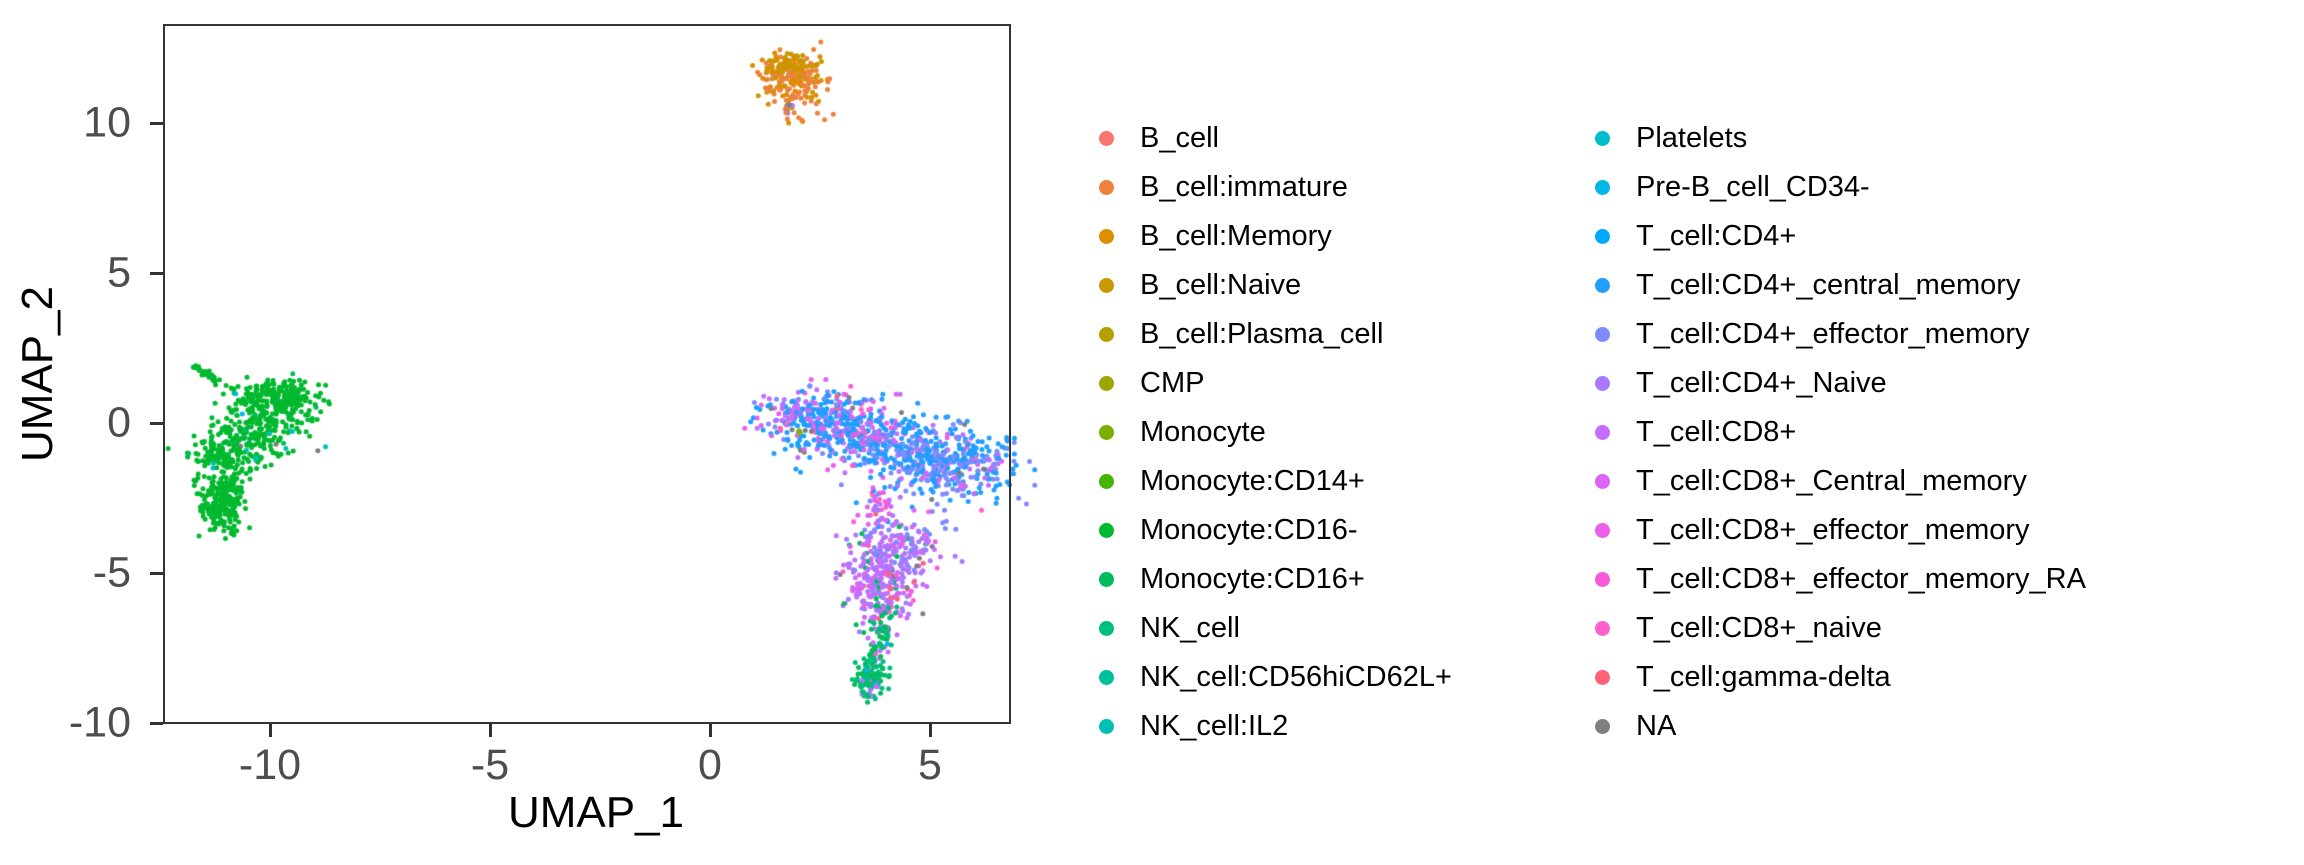 The width and height of the screenshot is (2304, 865). I want to click on legend-item-label: T_cell:CD8+, so click(1716, 432).